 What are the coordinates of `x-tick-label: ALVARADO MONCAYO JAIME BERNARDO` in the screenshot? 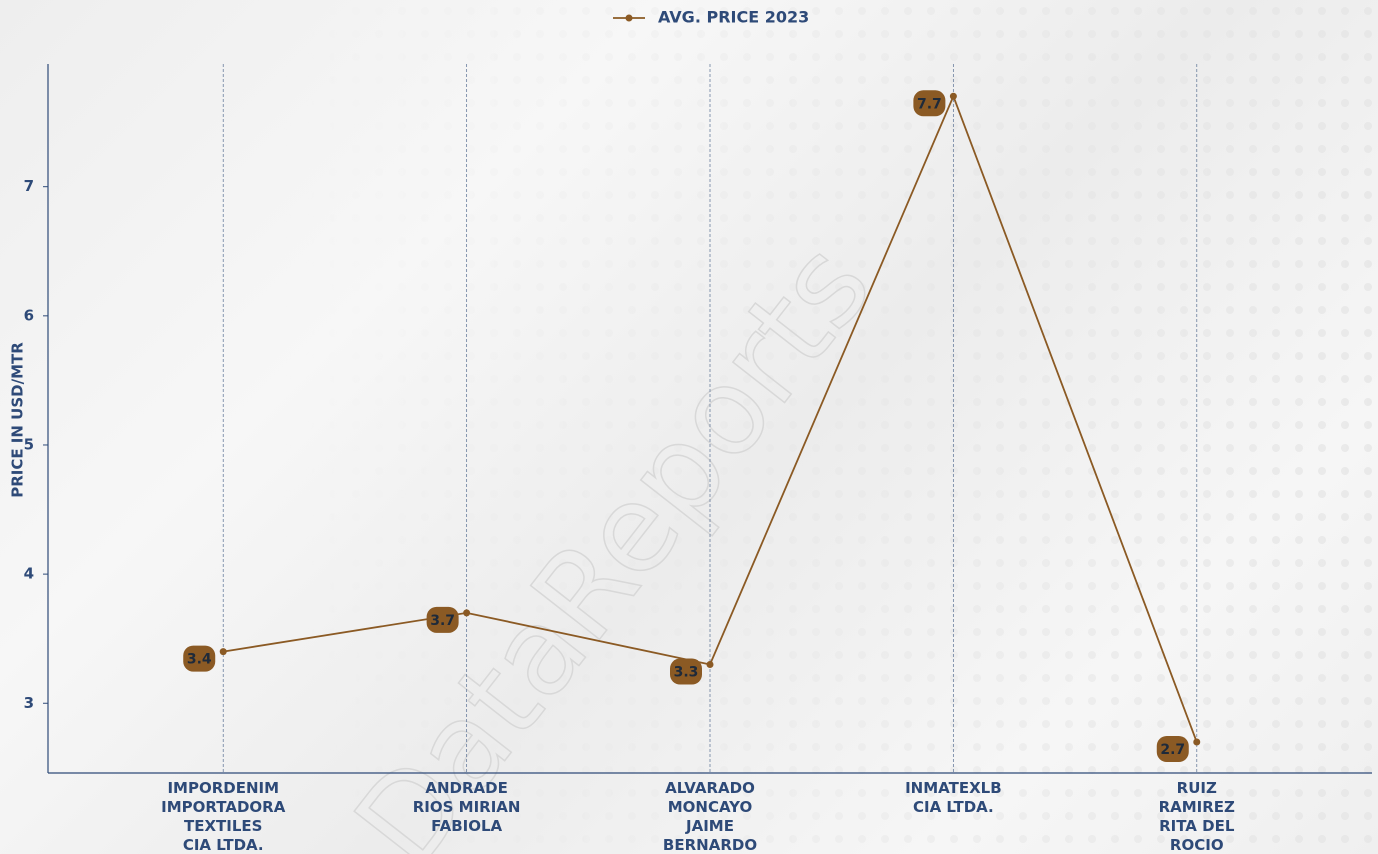 It's located at (710, 816).